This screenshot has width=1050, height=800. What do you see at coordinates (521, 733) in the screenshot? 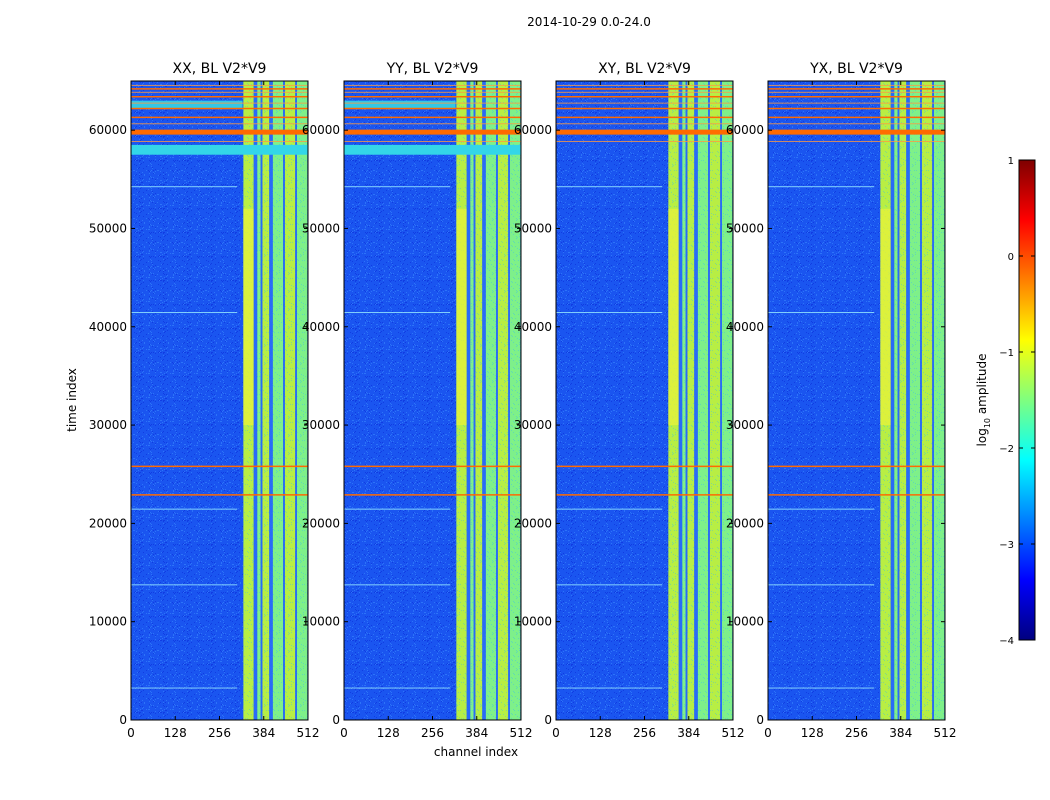
I see `x-tick-label: 512` at bounding box center [521, 733].